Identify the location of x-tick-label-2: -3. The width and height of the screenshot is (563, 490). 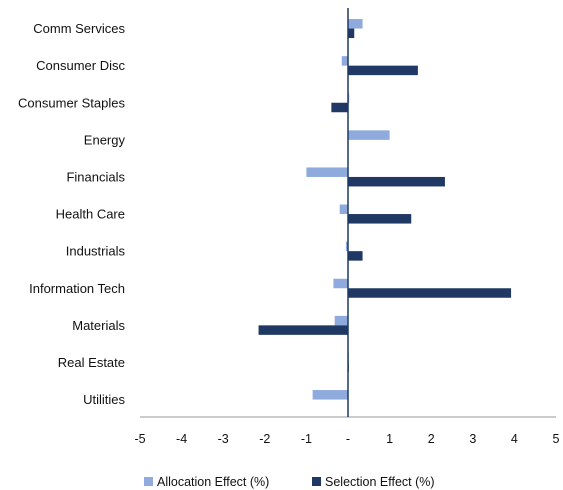
(223, 439).